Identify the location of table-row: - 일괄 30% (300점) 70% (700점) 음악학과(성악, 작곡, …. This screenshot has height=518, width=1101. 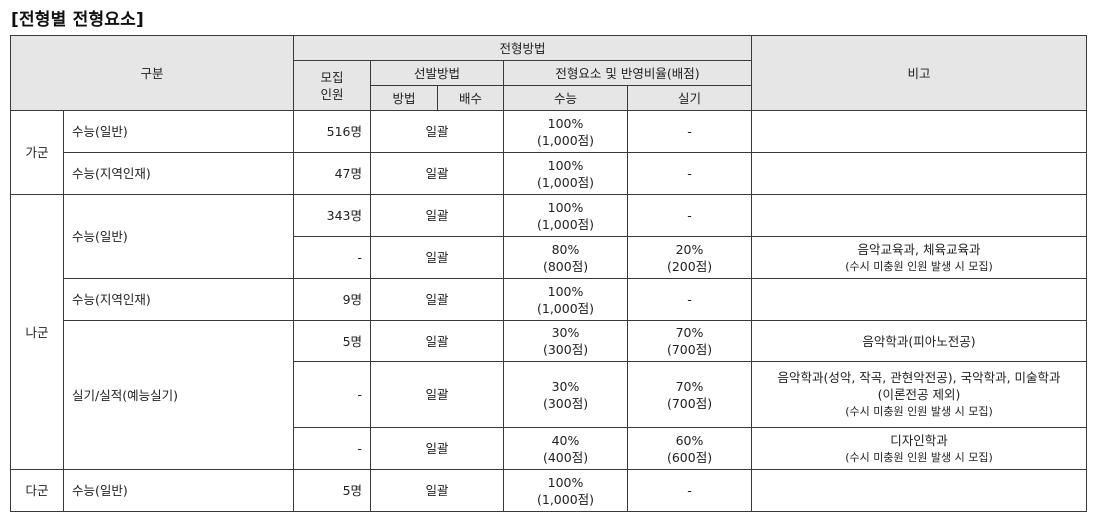
(549, 394).